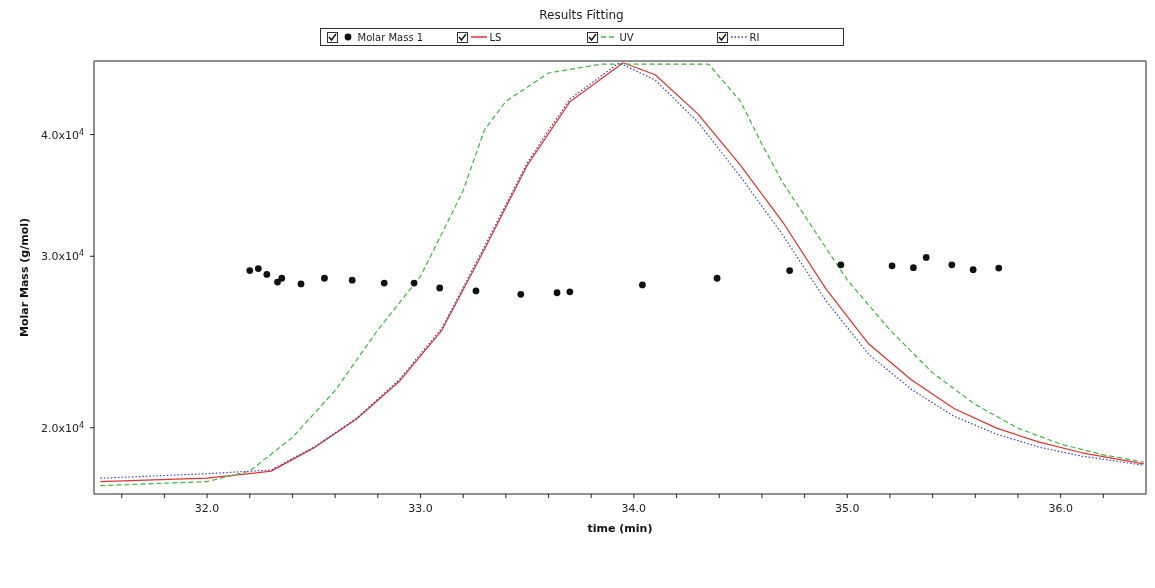 The image size is (1155, 588). I want to click on x-tick-label: 33.0, so click(420, 508).